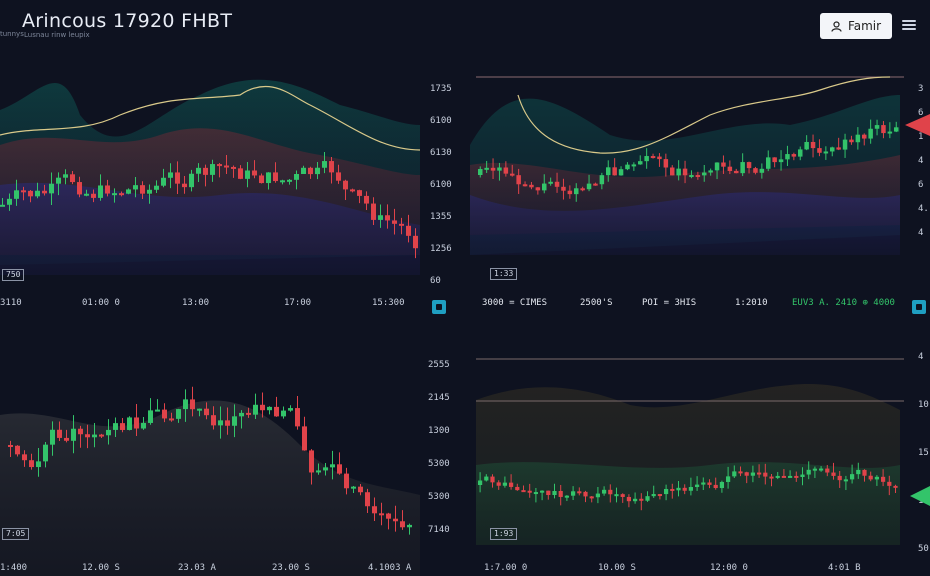 This screenshot has width=930, height=576. What do you see at coordinates (909, 25) in the screenshot?
I see `menu-icon` at bounding box center [909, 25].